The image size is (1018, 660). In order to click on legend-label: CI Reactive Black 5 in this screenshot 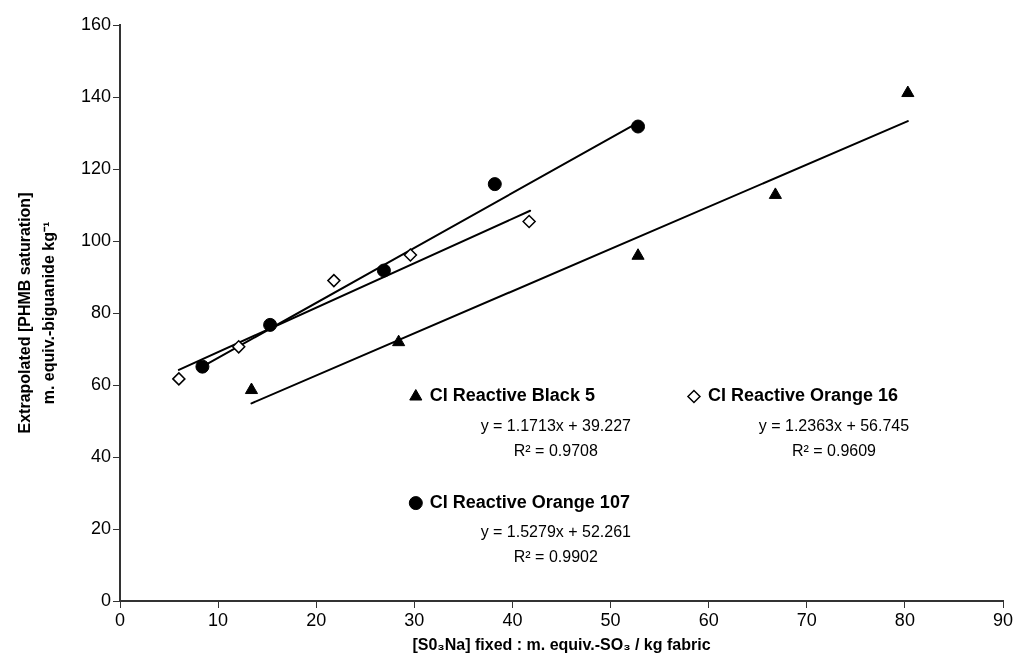, I will do `click(512, 395)`.